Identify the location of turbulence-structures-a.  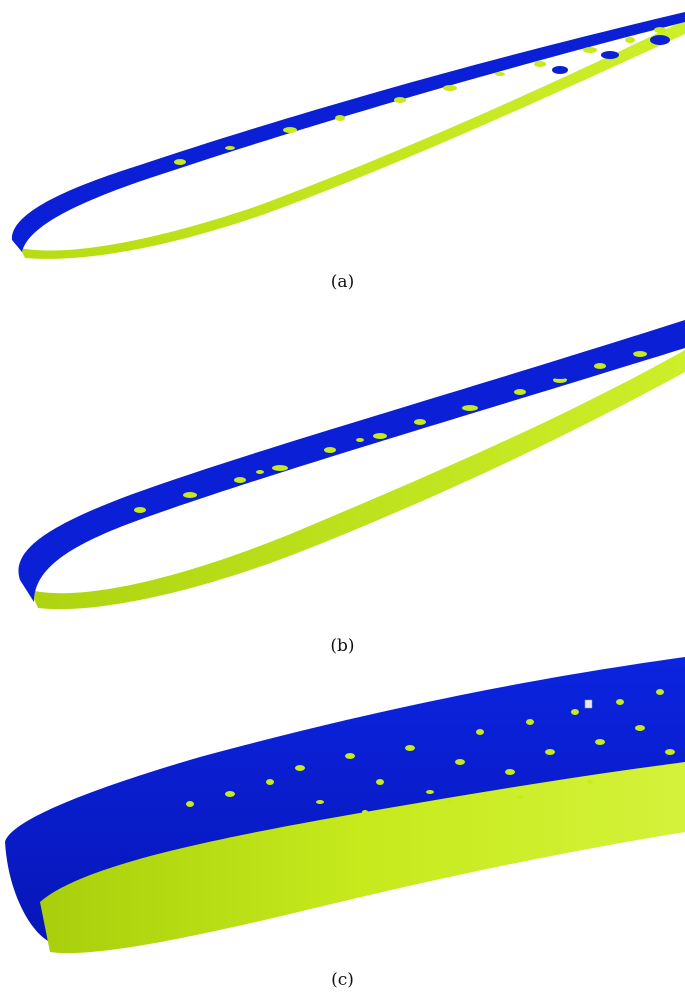
(420, 96).